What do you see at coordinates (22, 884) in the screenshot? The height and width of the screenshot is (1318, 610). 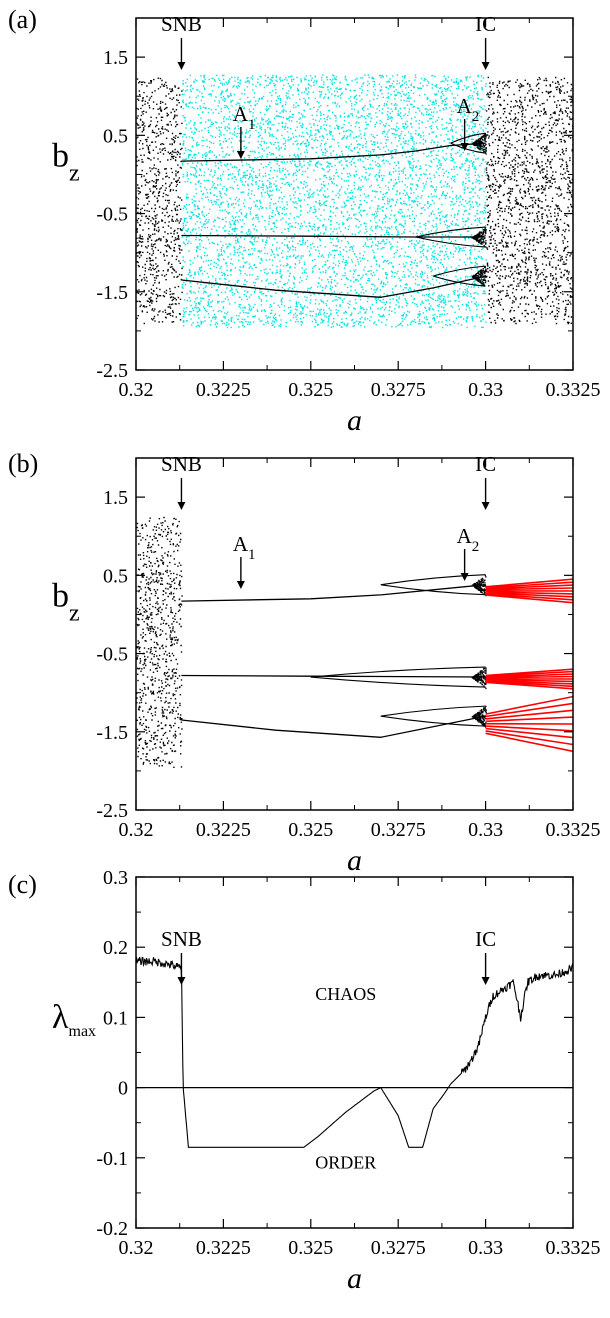 I see `panel-label: (c)` at bounding box center [22, 884].